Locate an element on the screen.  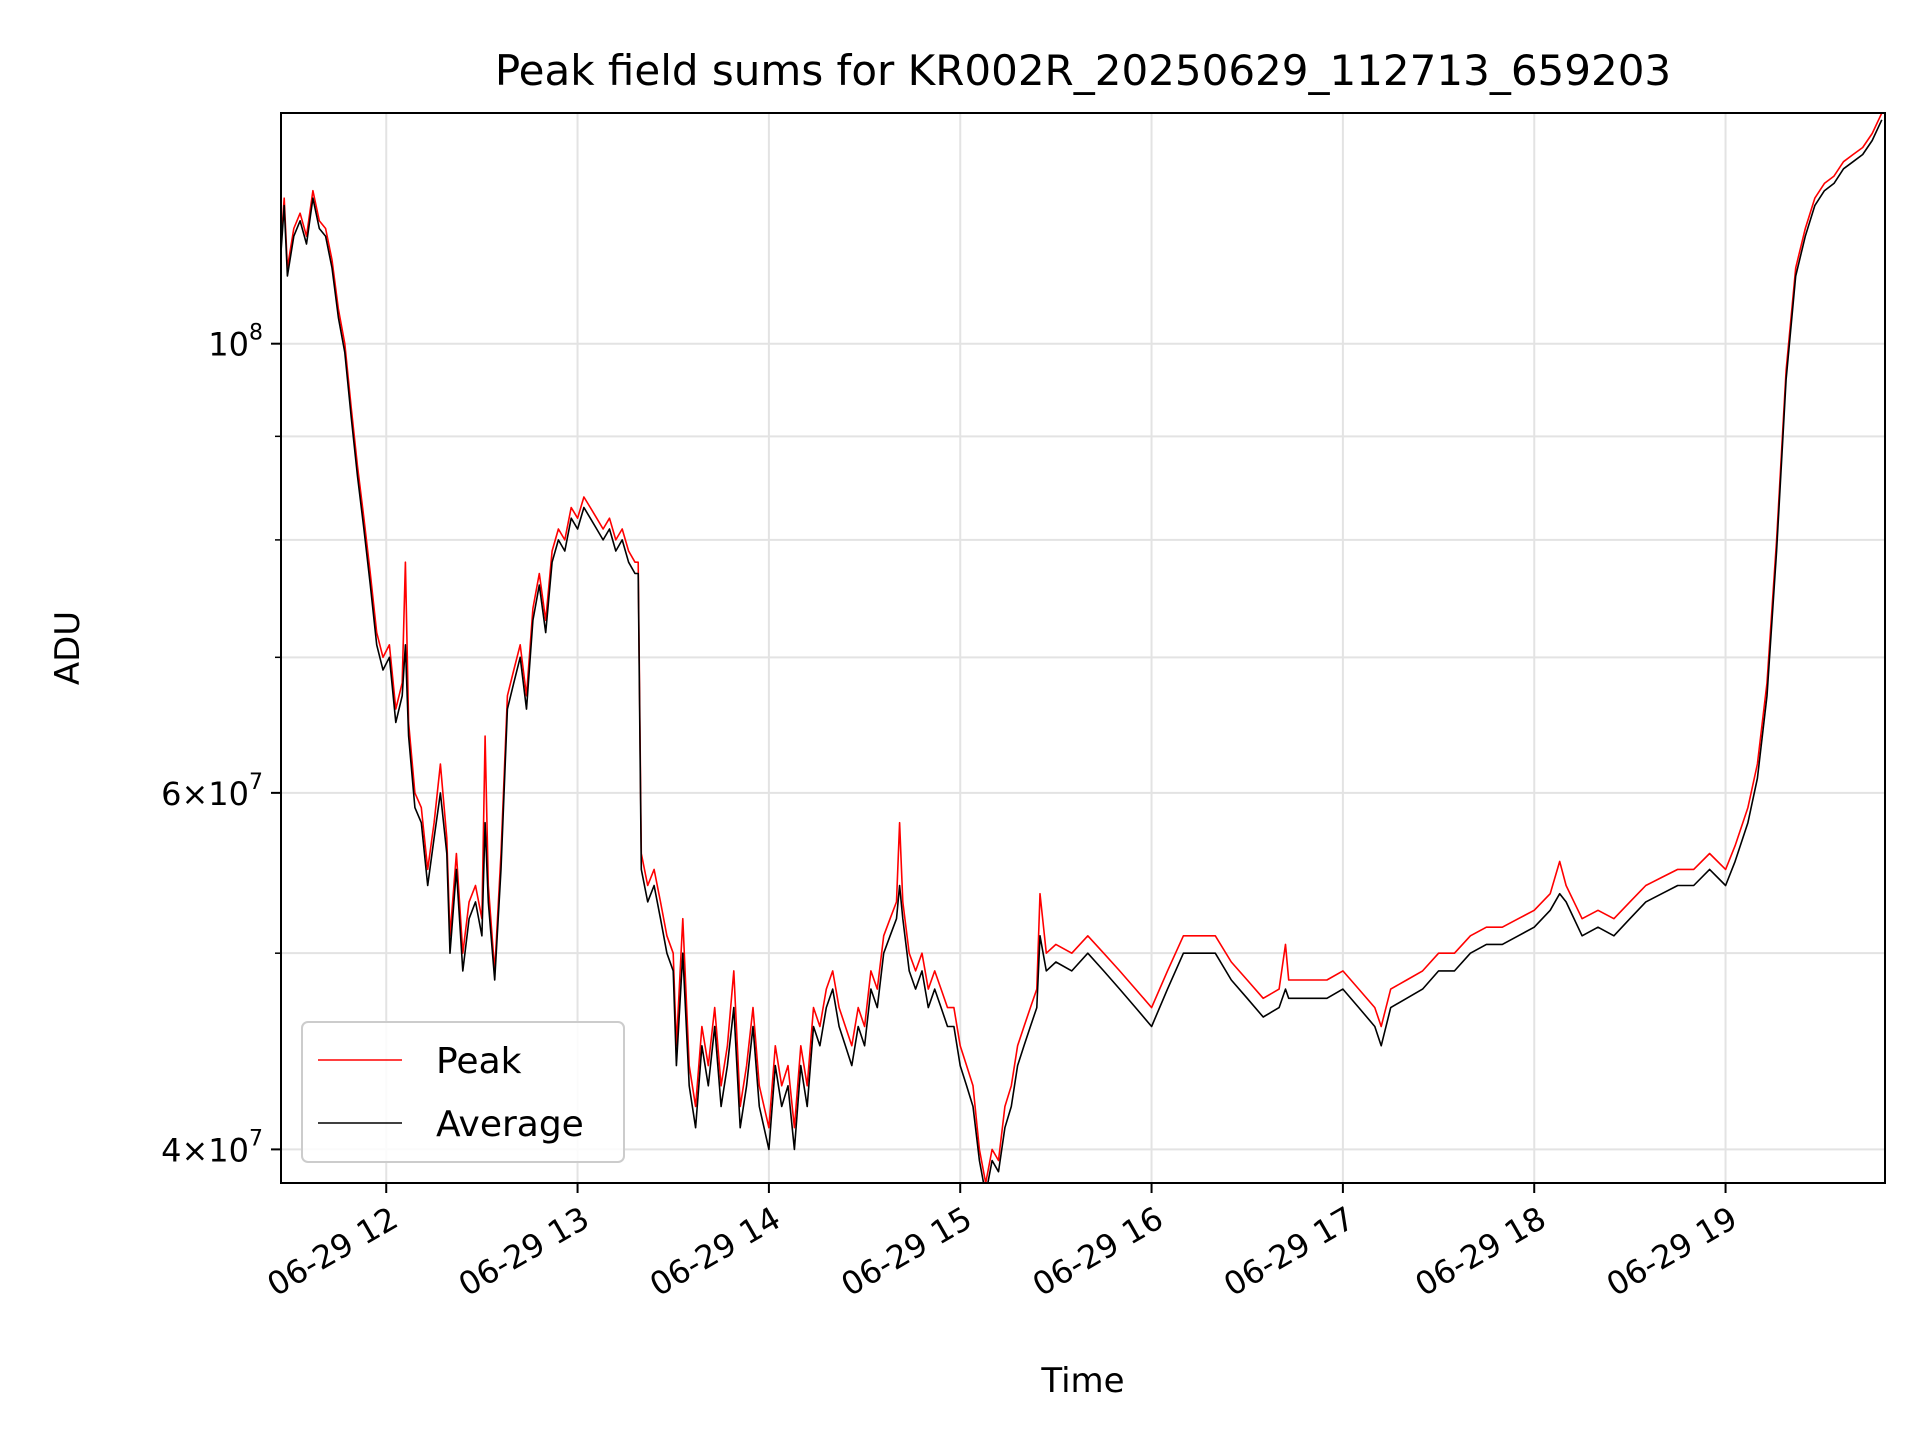
y-tick-label: 108 is located at coordinates (235, 342).